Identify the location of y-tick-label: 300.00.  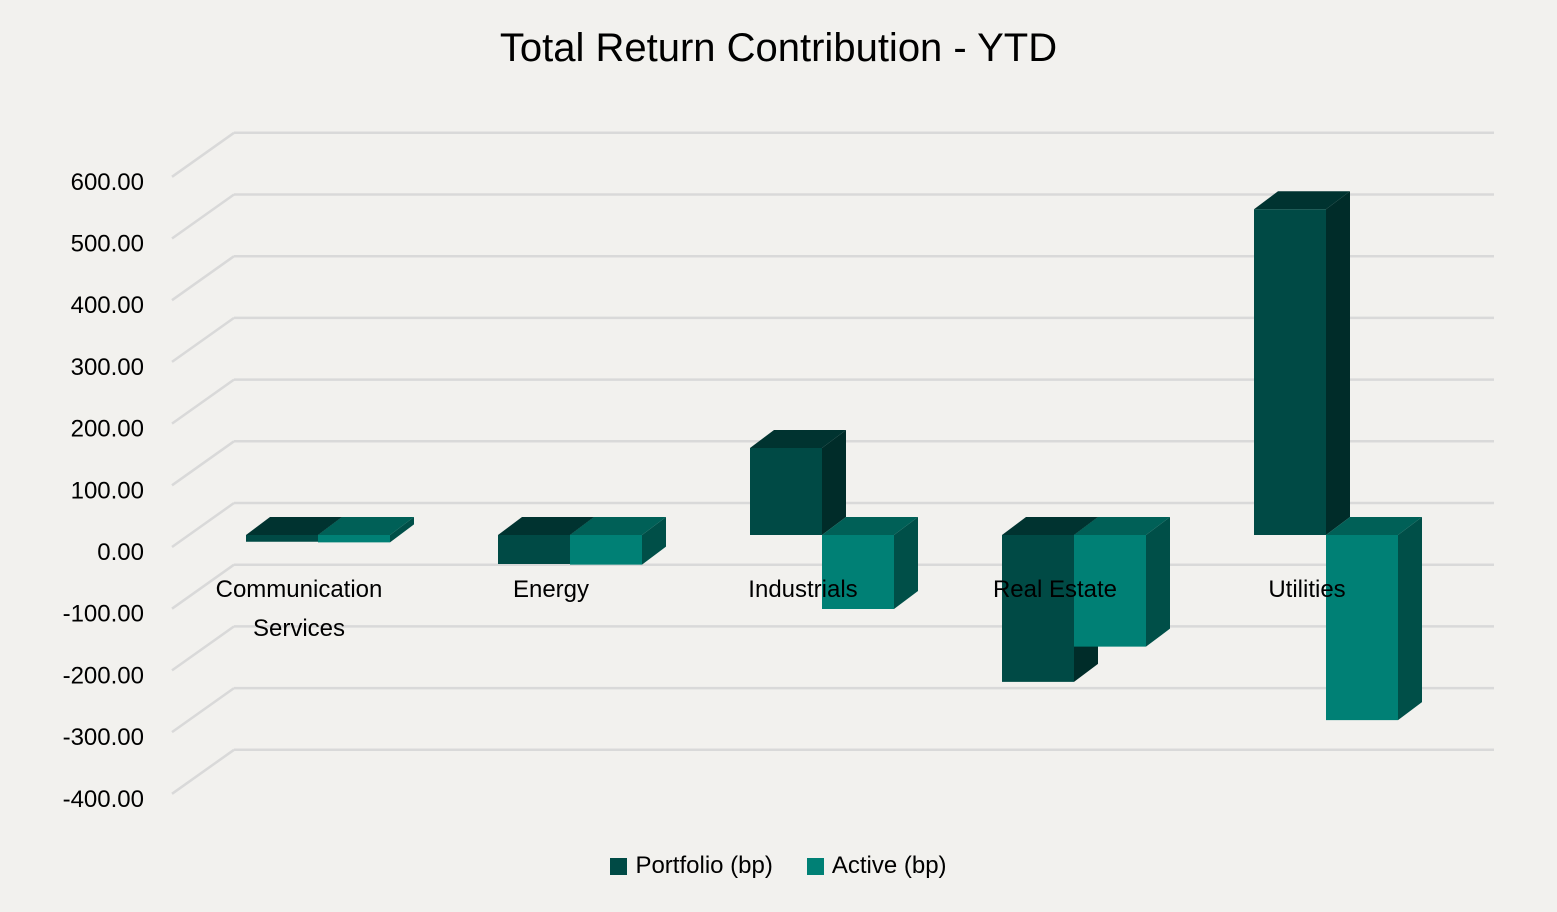
(107, 367).